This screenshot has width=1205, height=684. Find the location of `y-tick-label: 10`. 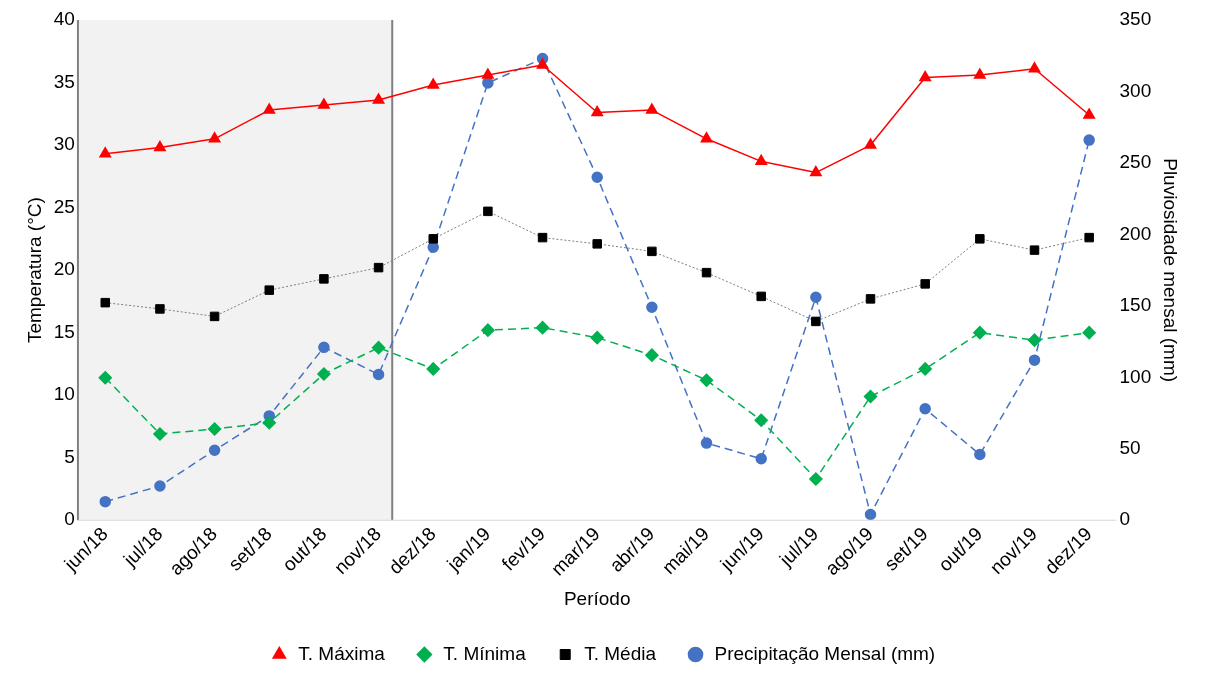

y-tick-label: 10 is located at coordinates (64, 394).